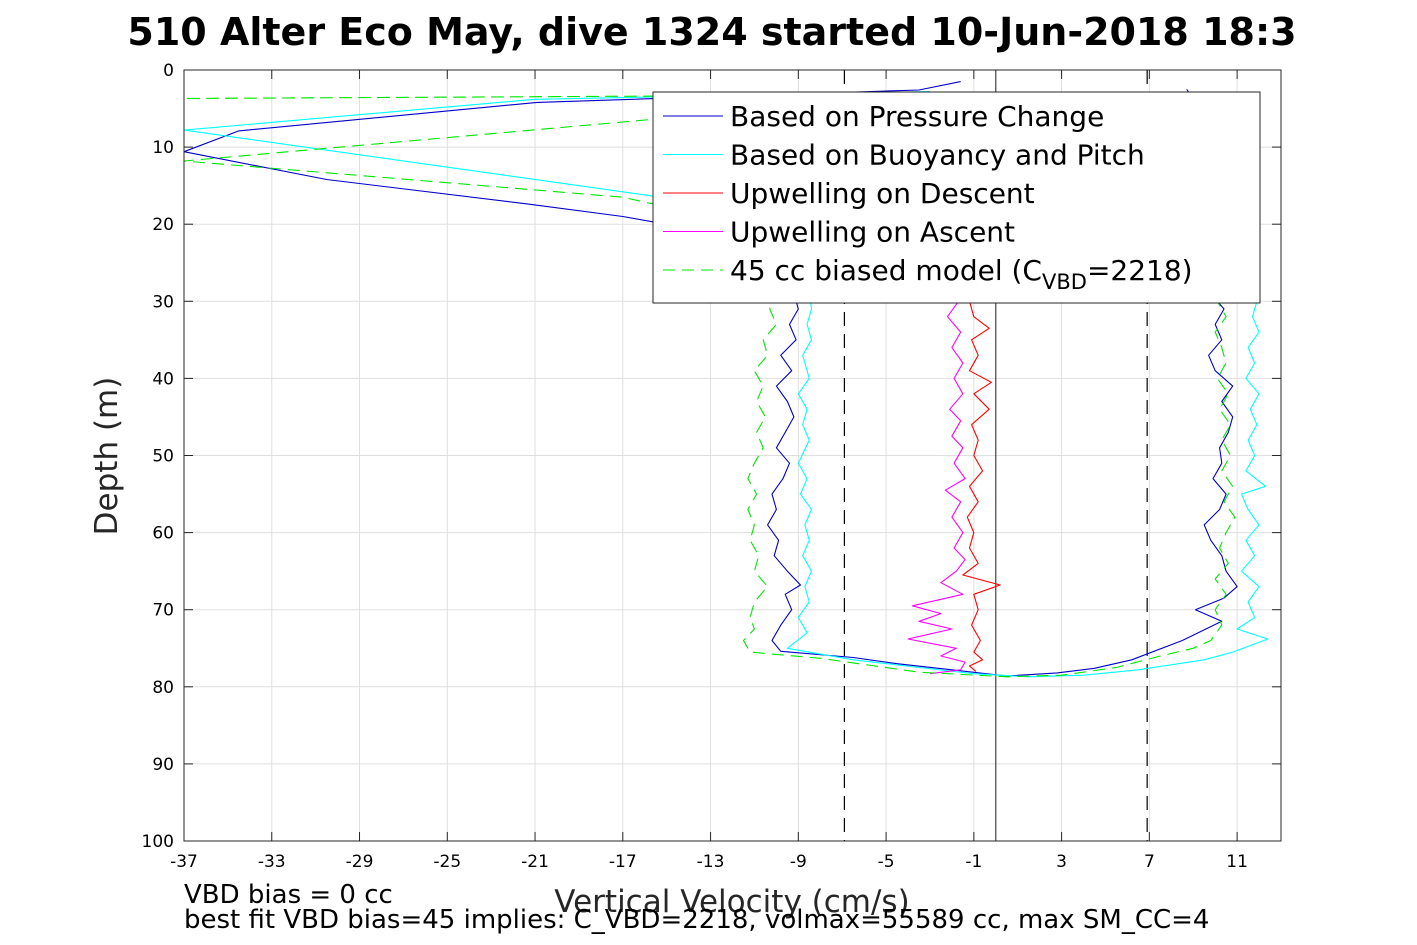 The image size is (1417, 945). What do you see at coordinates (163, 611) in the screenshot?
I see `y-tick-label-7: 70` at bounding box center [163, 611].